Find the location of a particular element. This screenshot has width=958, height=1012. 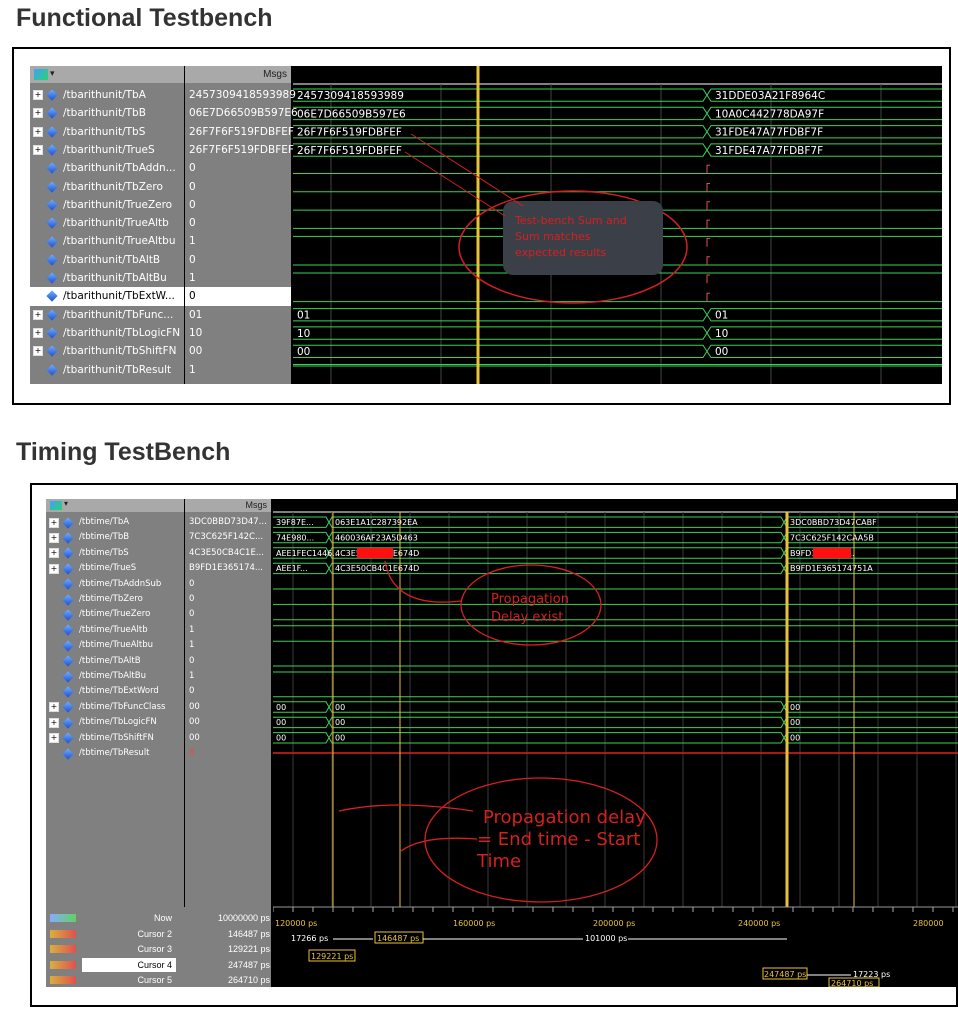

signal-row: /tbtime/TbAddnSub is located at coordinates (115, 584).